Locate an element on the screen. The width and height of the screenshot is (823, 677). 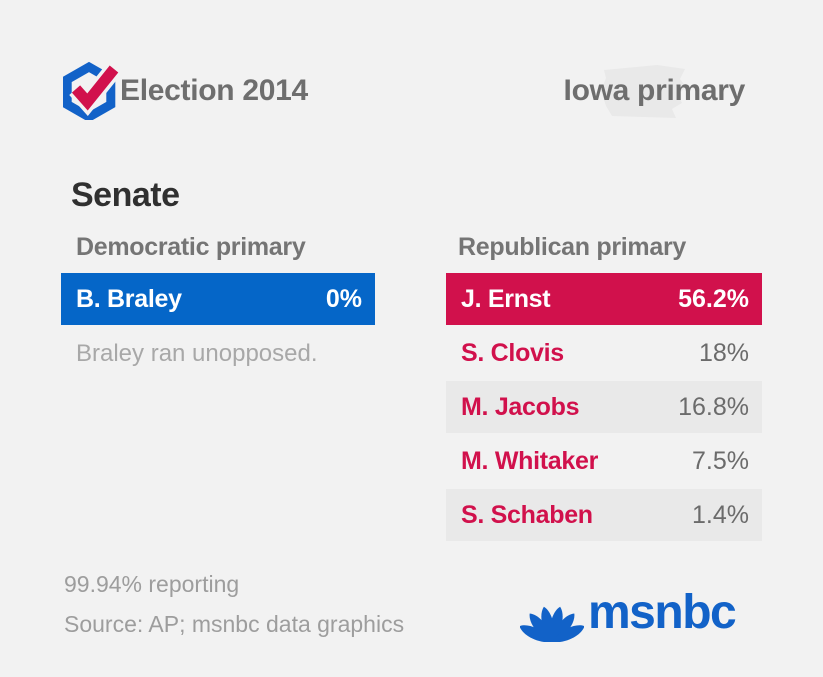
candidate-pct: 0% is located at coordinates (343, 298).